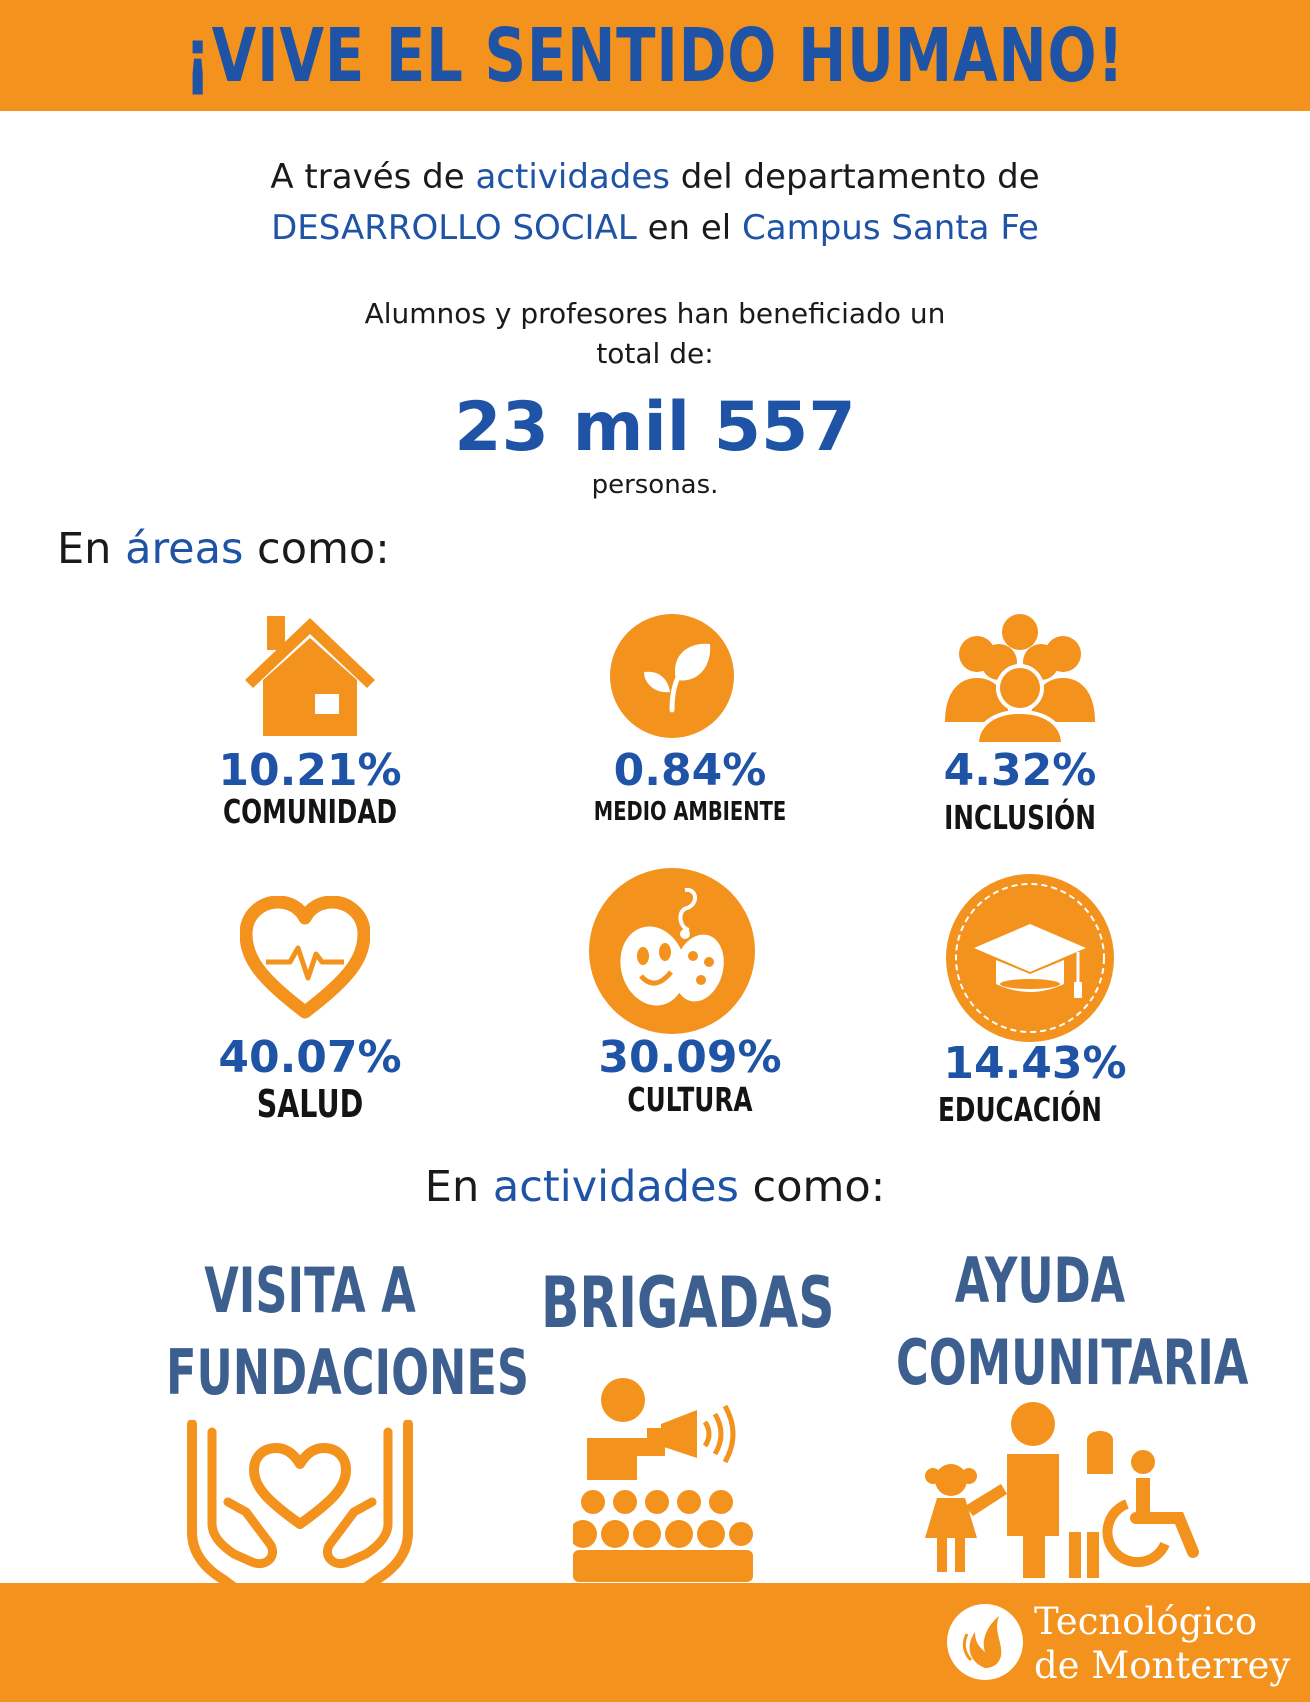 This screenshot has height=1702, width=1310. What do you see at coordinates (690, 812) in the screenshot?
I see `area-label: MEDIO AMBIENTE` at bounding box center [690, 812].